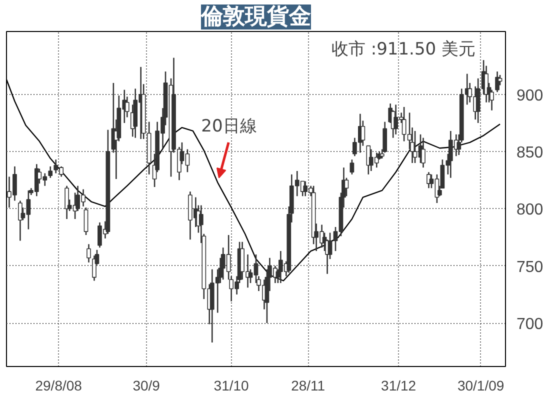 The width and height of the screenshot is (546, 396). Describe the element at coordinates (308, 386) in the screenshot. I see `x-tick-label: 28/11` at that location.